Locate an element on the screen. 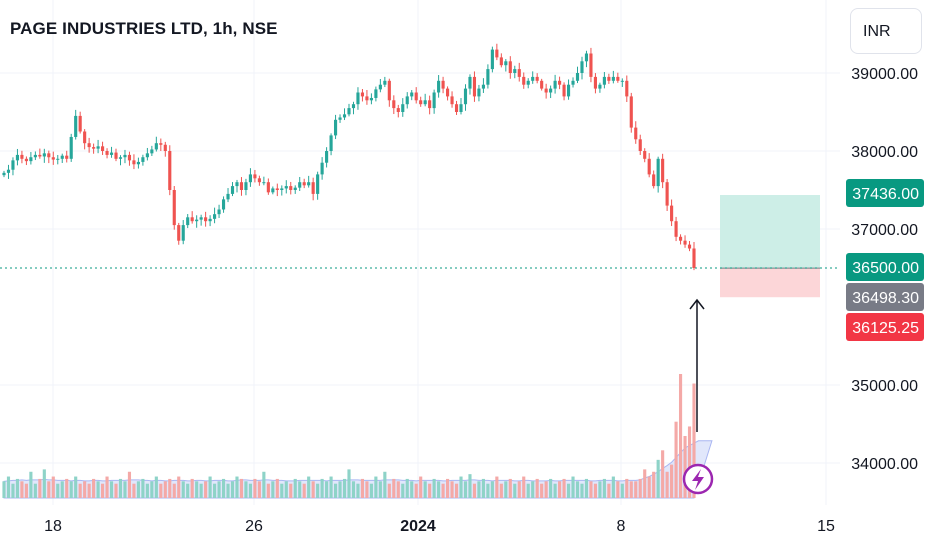 The image size is (932, 550). price-badge-target is located at coordinates (885, 193).